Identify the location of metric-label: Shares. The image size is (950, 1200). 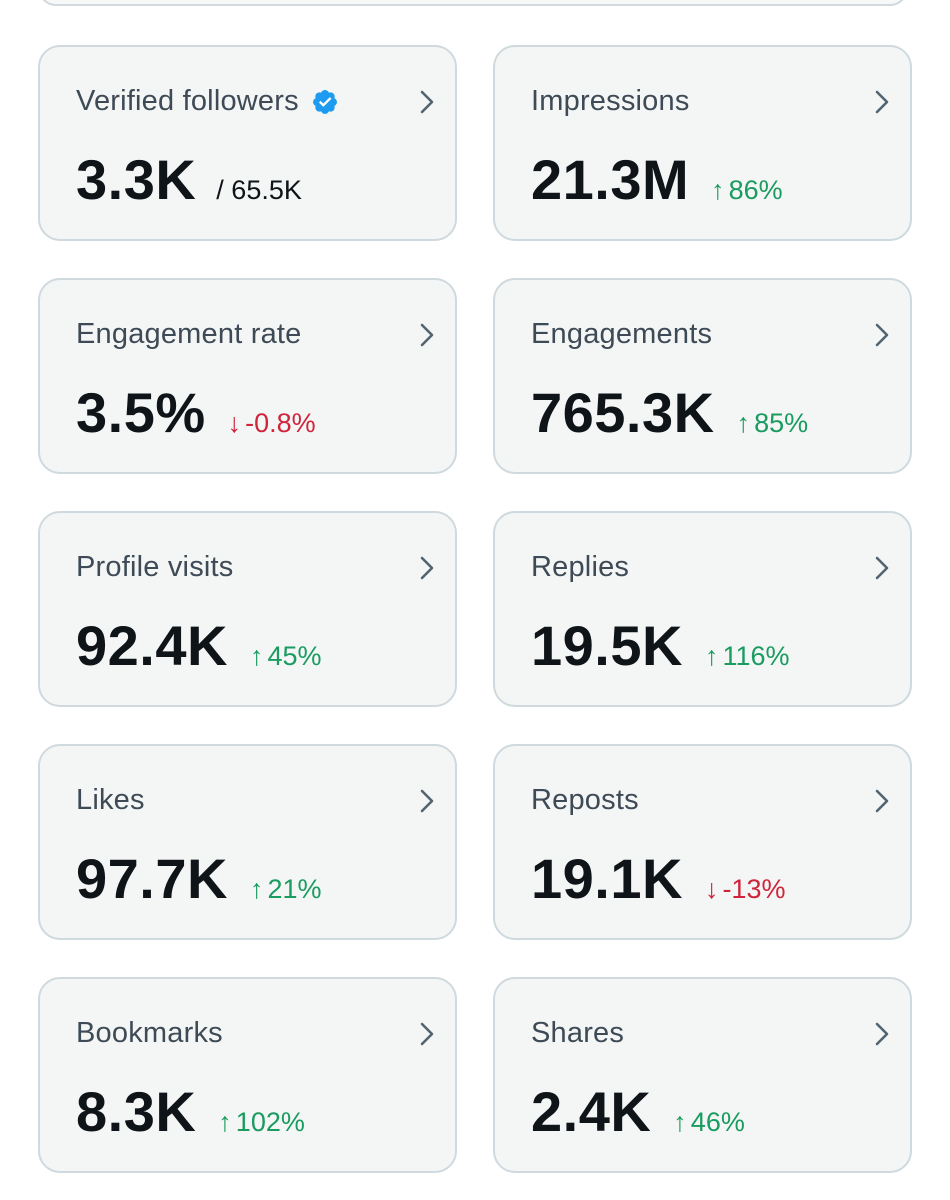
(578, 1033).